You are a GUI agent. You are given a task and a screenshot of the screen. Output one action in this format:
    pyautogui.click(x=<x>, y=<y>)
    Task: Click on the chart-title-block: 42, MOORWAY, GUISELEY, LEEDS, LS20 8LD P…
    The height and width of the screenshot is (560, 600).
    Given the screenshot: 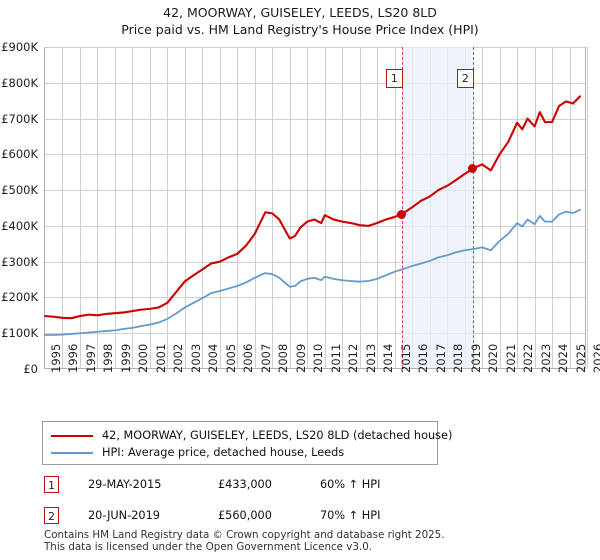 What is the action you would take?
    pyautogui.click(x=300, y=21)
    